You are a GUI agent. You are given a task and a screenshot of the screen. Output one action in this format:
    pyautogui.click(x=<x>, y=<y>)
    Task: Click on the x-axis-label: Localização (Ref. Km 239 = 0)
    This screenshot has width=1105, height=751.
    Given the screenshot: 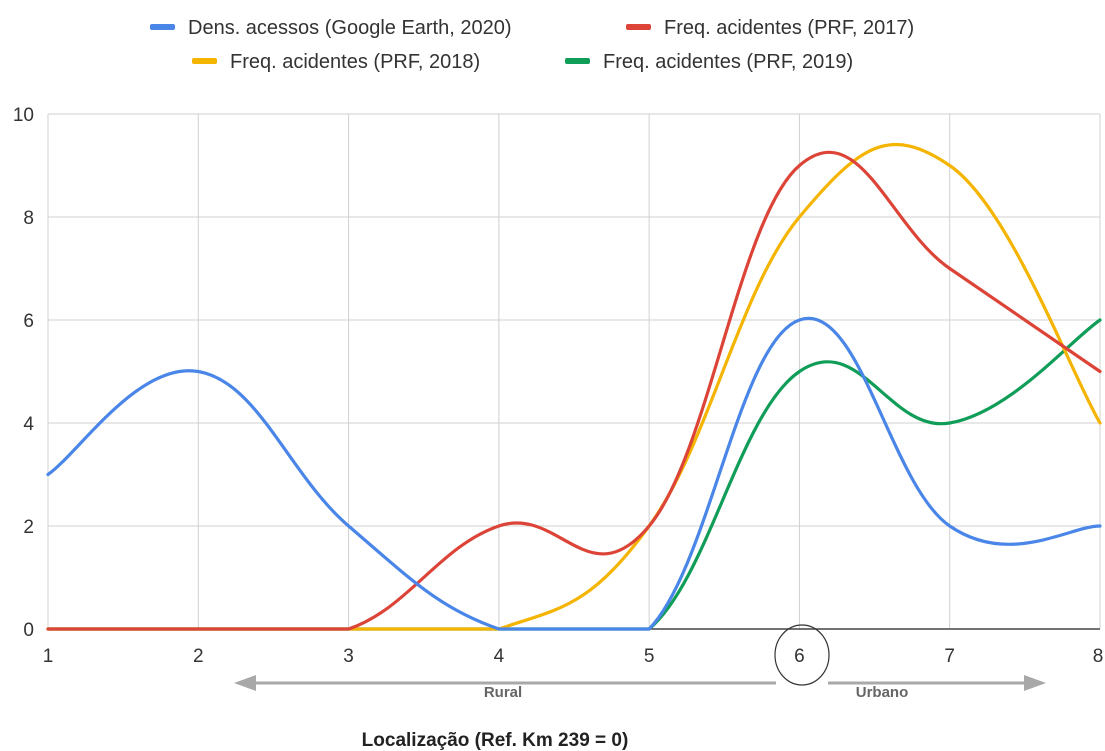 What is the action you would take?
    pyautogui.click(x=495, y=740)
    